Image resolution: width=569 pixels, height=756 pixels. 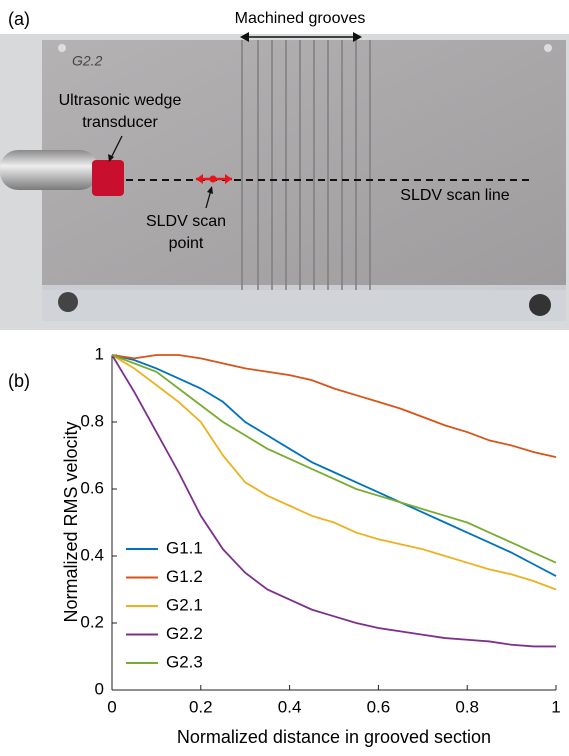 I want to click on legend-label: G2.1, so click(x=184, y=604).